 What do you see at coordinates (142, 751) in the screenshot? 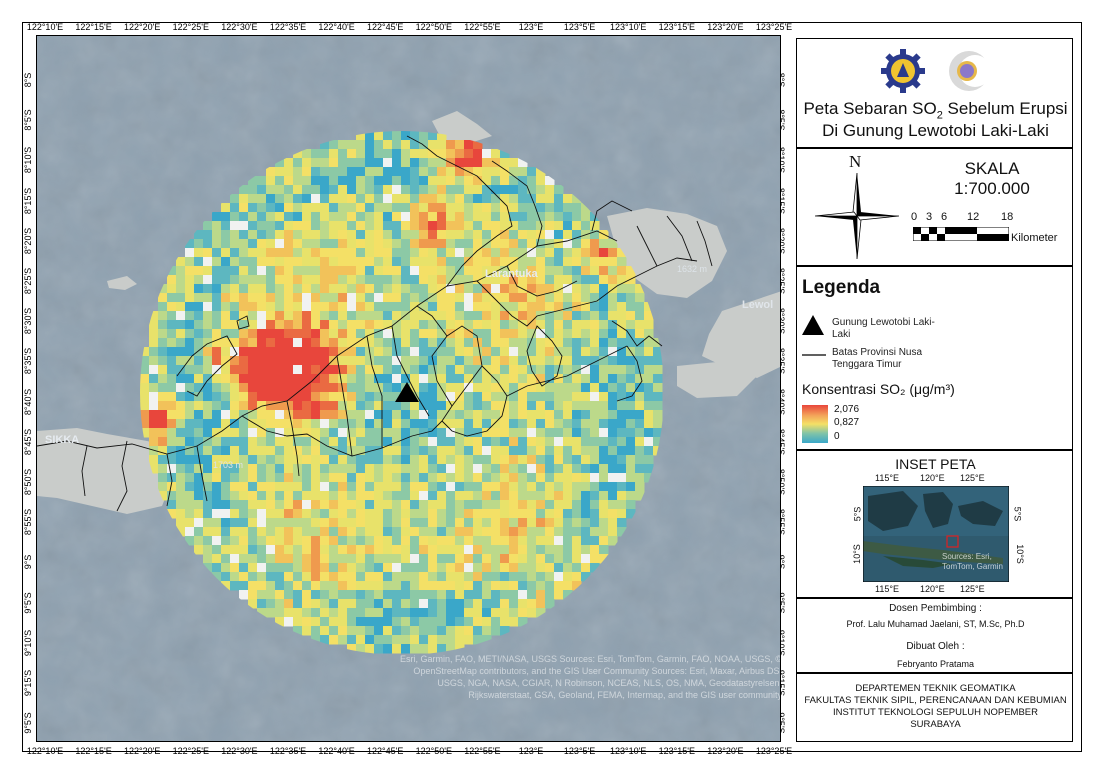
I see `lon-tick-bottom-2: 122°20'E` at bounding box center [142, 751].